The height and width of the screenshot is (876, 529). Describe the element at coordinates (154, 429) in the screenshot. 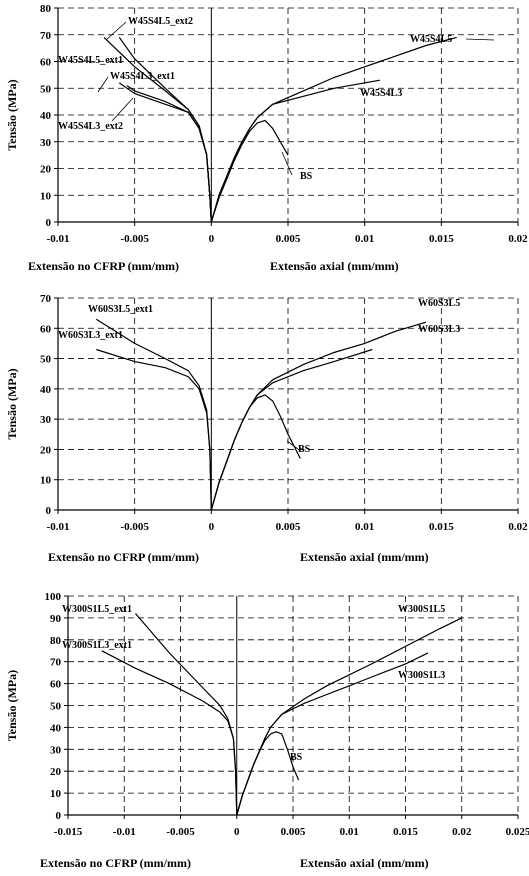

I see `series-line-w60s3l3_ext1` at that location.